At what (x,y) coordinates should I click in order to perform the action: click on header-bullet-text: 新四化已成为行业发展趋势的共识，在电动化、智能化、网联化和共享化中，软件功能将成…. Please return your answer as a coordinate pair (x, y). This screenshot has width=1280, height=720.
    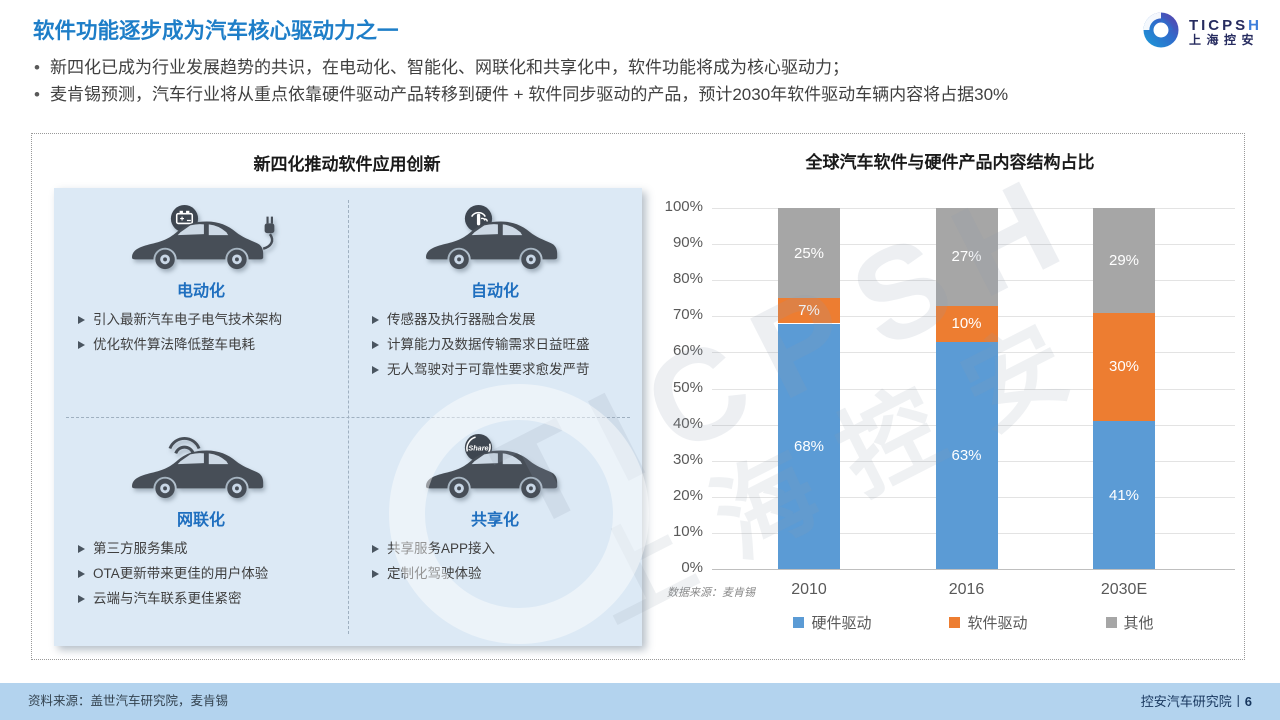
    Looking at the image, I should click on (449, 67).